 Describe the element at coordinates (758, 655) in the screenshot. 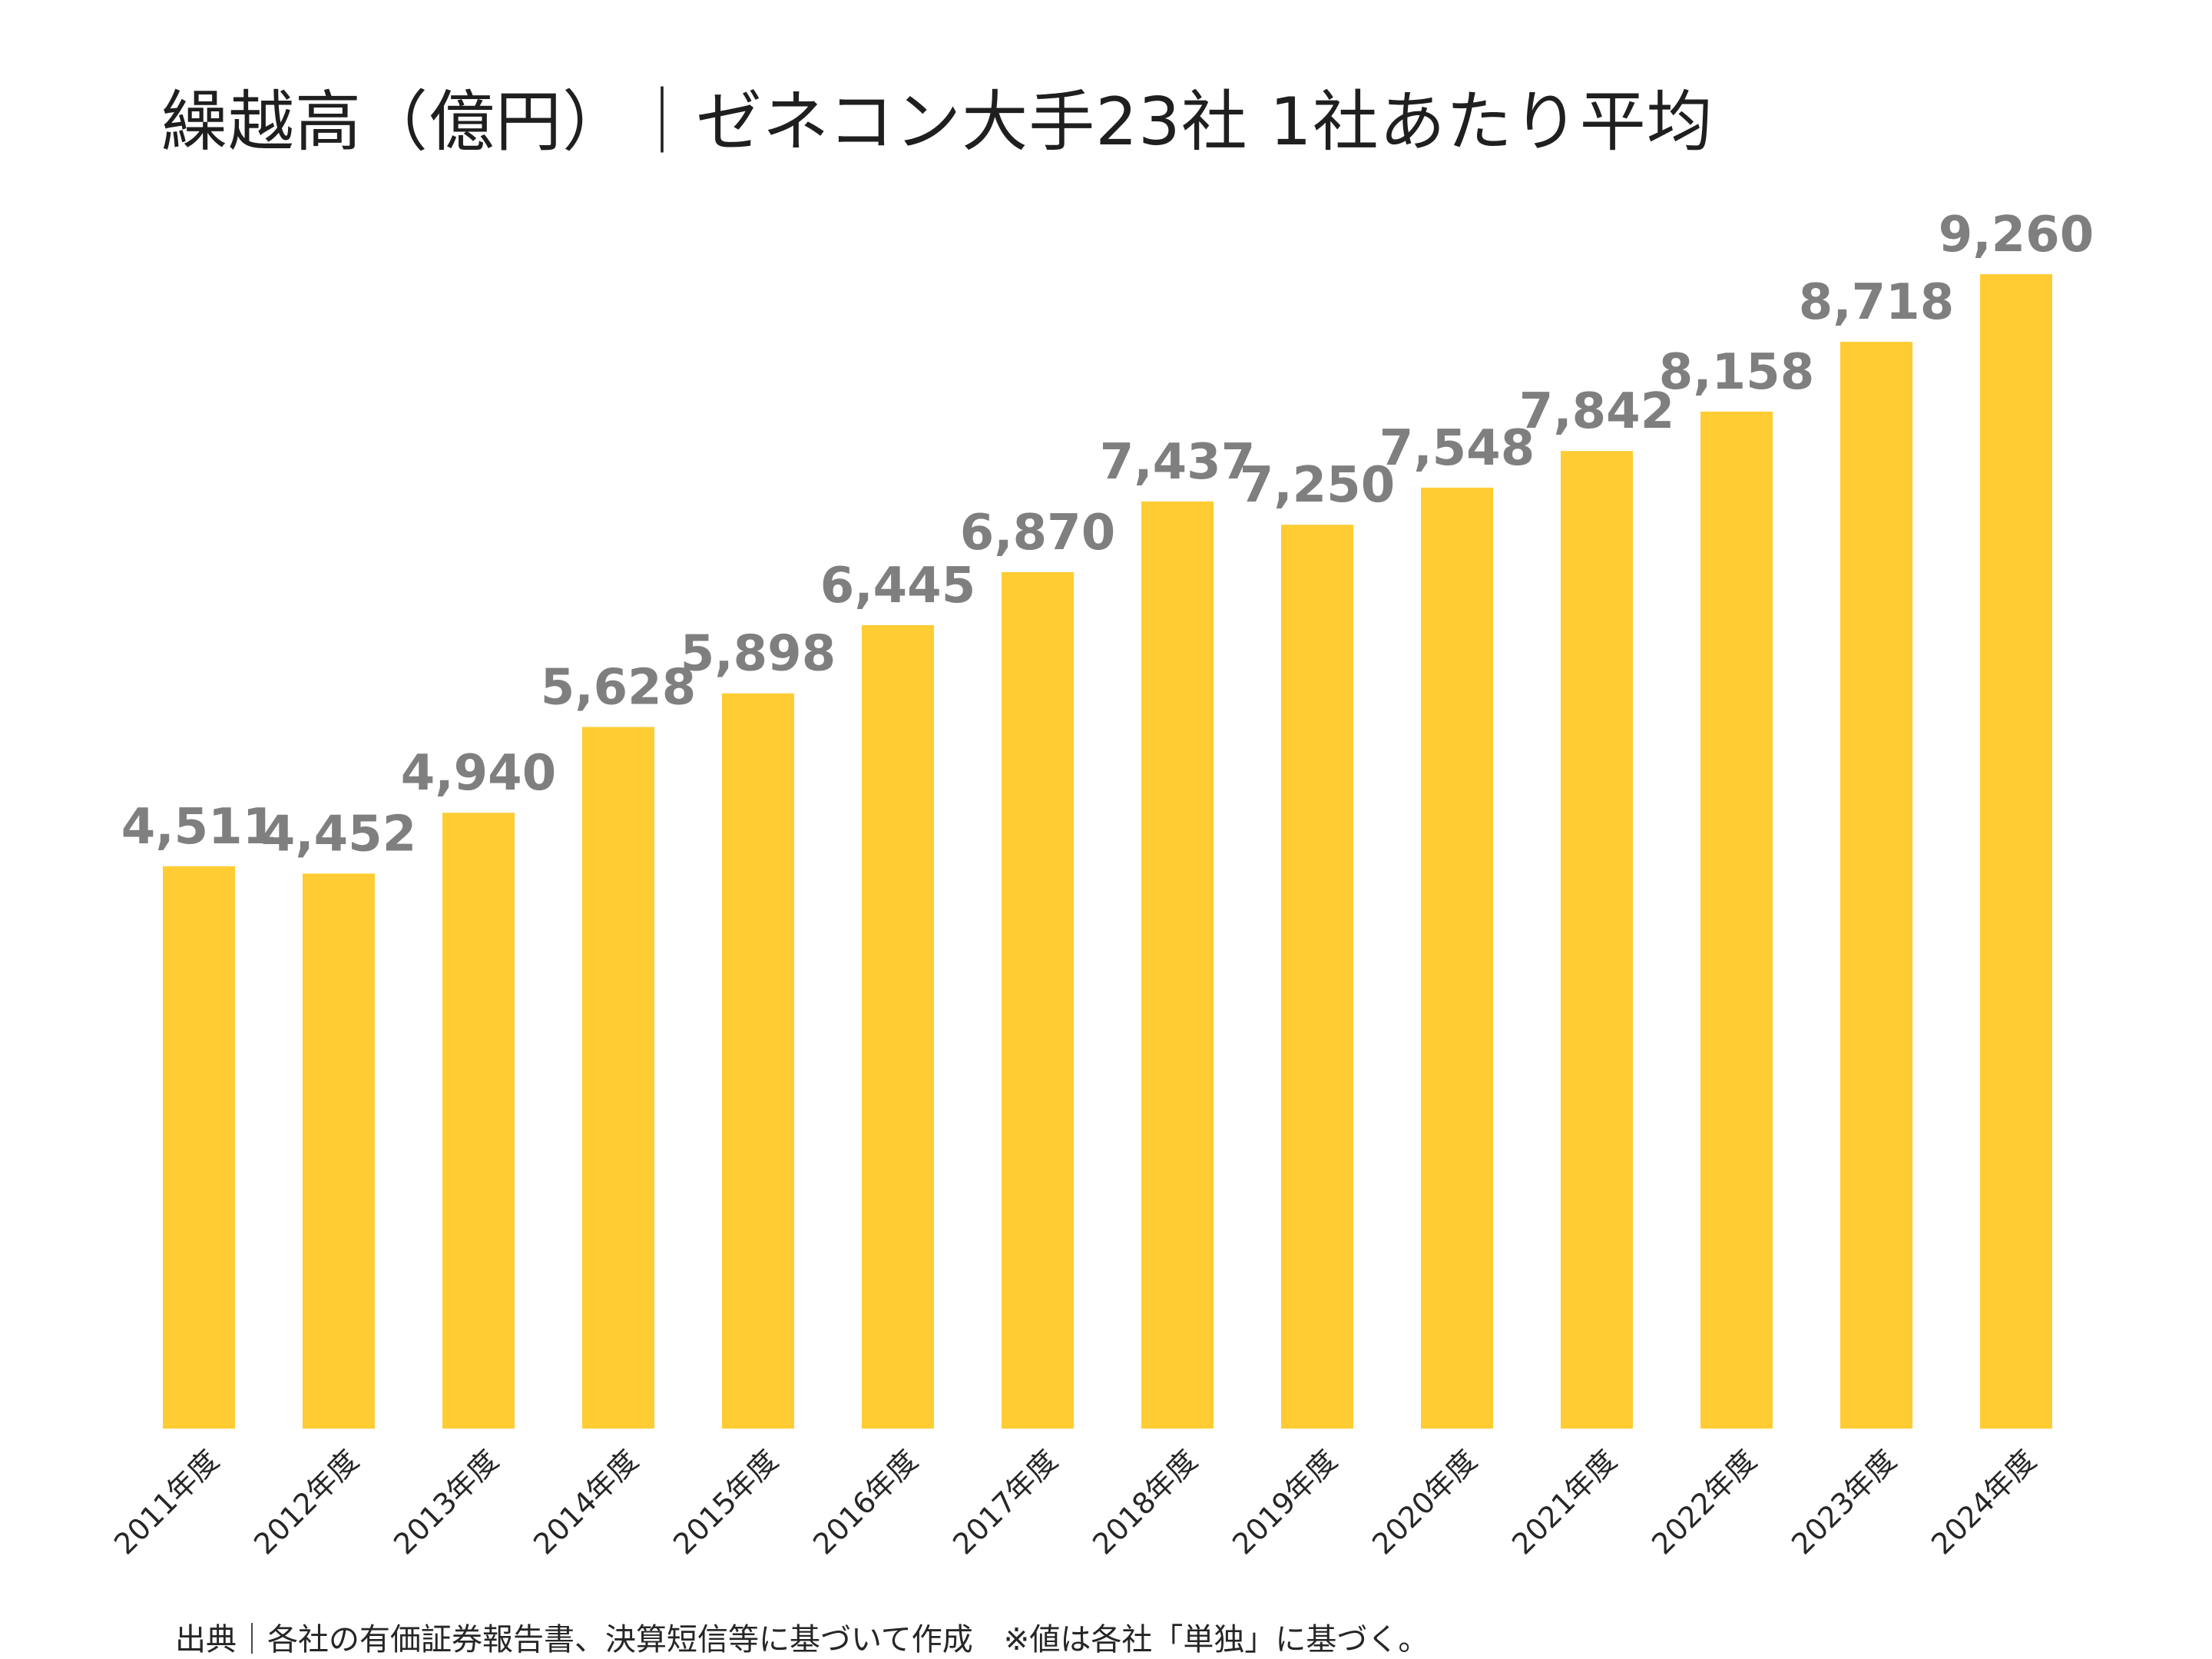

I see `value-label-4: 5,898` at that location.